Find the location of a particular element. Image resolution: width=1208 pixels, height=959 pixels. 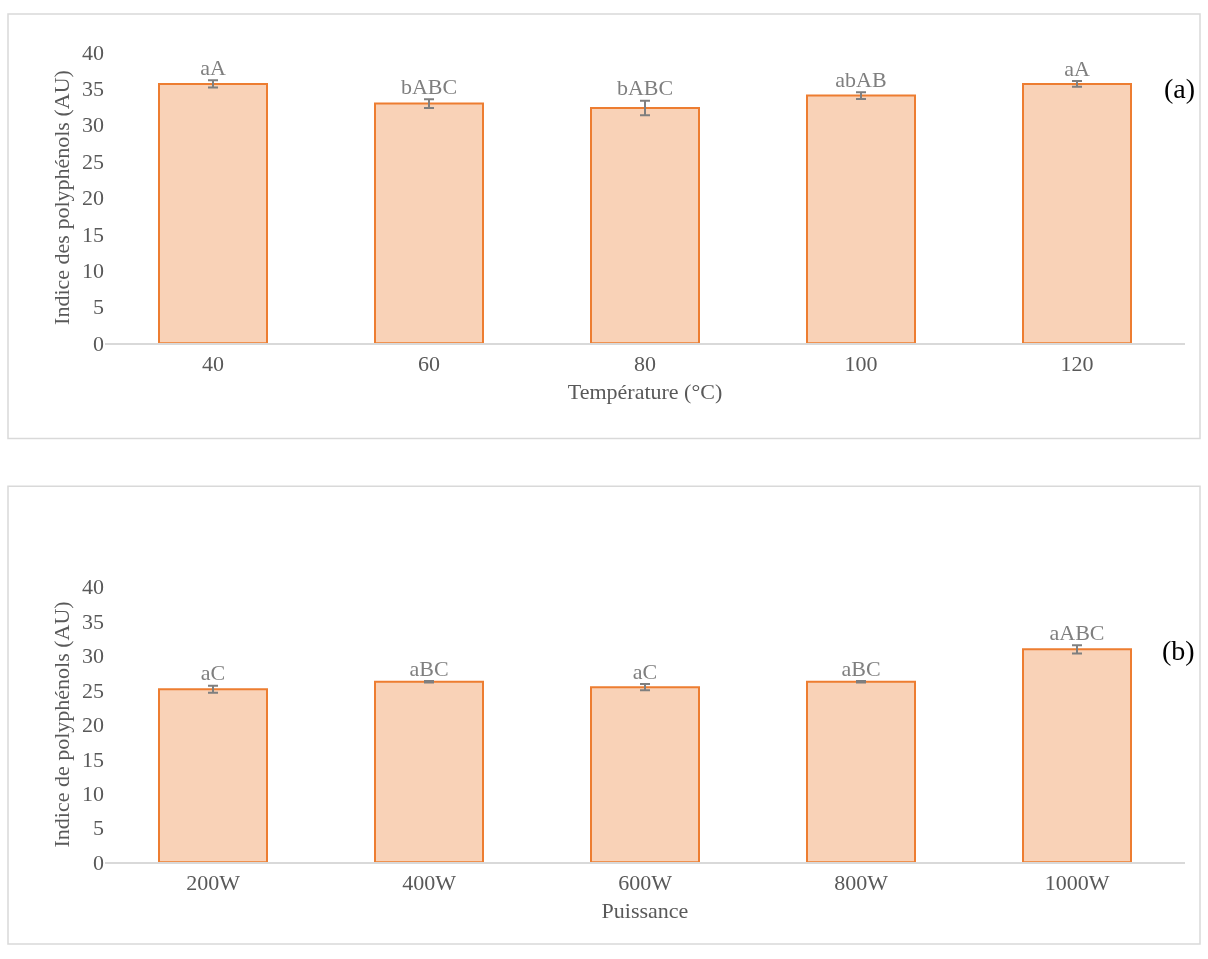

data-label: abAB is located at coordinates (861, 79).